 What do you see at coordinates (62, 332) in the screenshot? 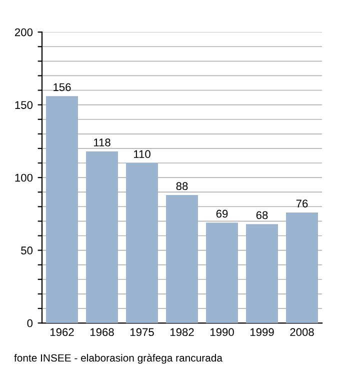
I see `x-tick-label: 1962` at bounding box center [62, 332].